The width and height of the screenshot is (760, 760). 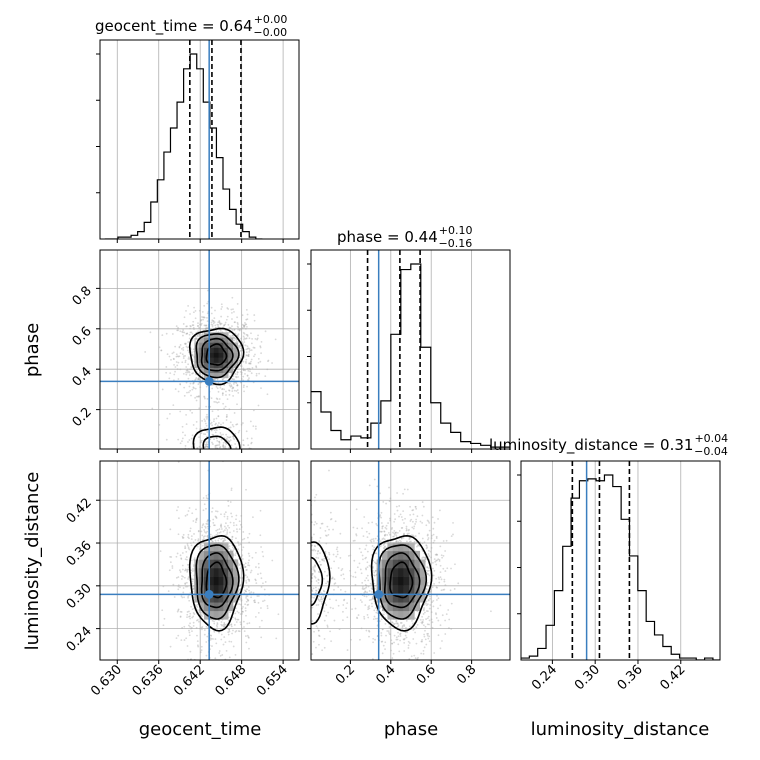 I want to click on y-tick-label: 0.8, so click(x=82, y=296).